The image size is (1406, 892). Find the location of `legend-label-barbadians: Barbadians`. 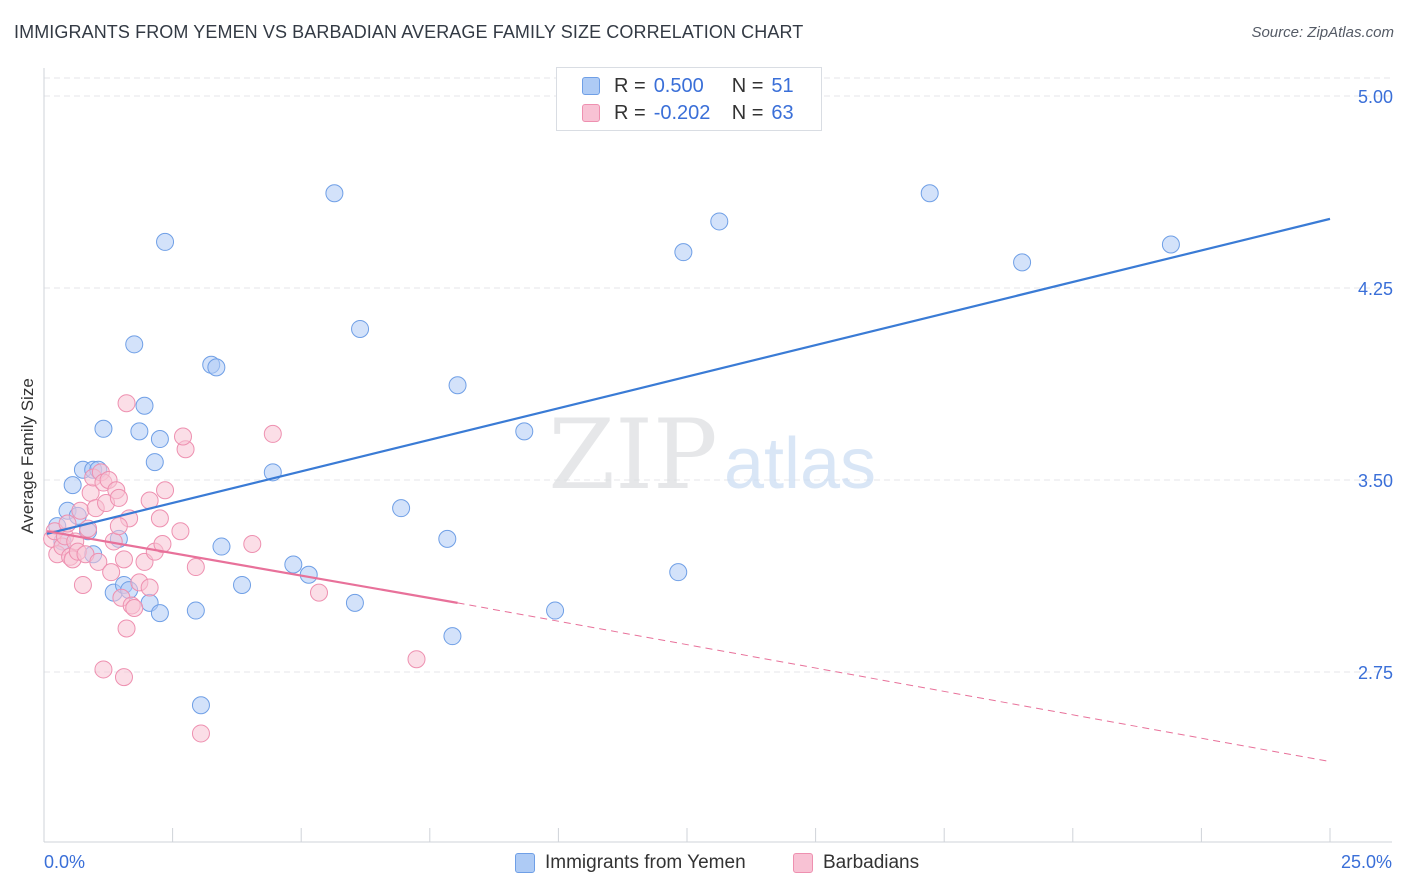

legend-label-barbadians: Barbadians is located at coordinates (871, 862).